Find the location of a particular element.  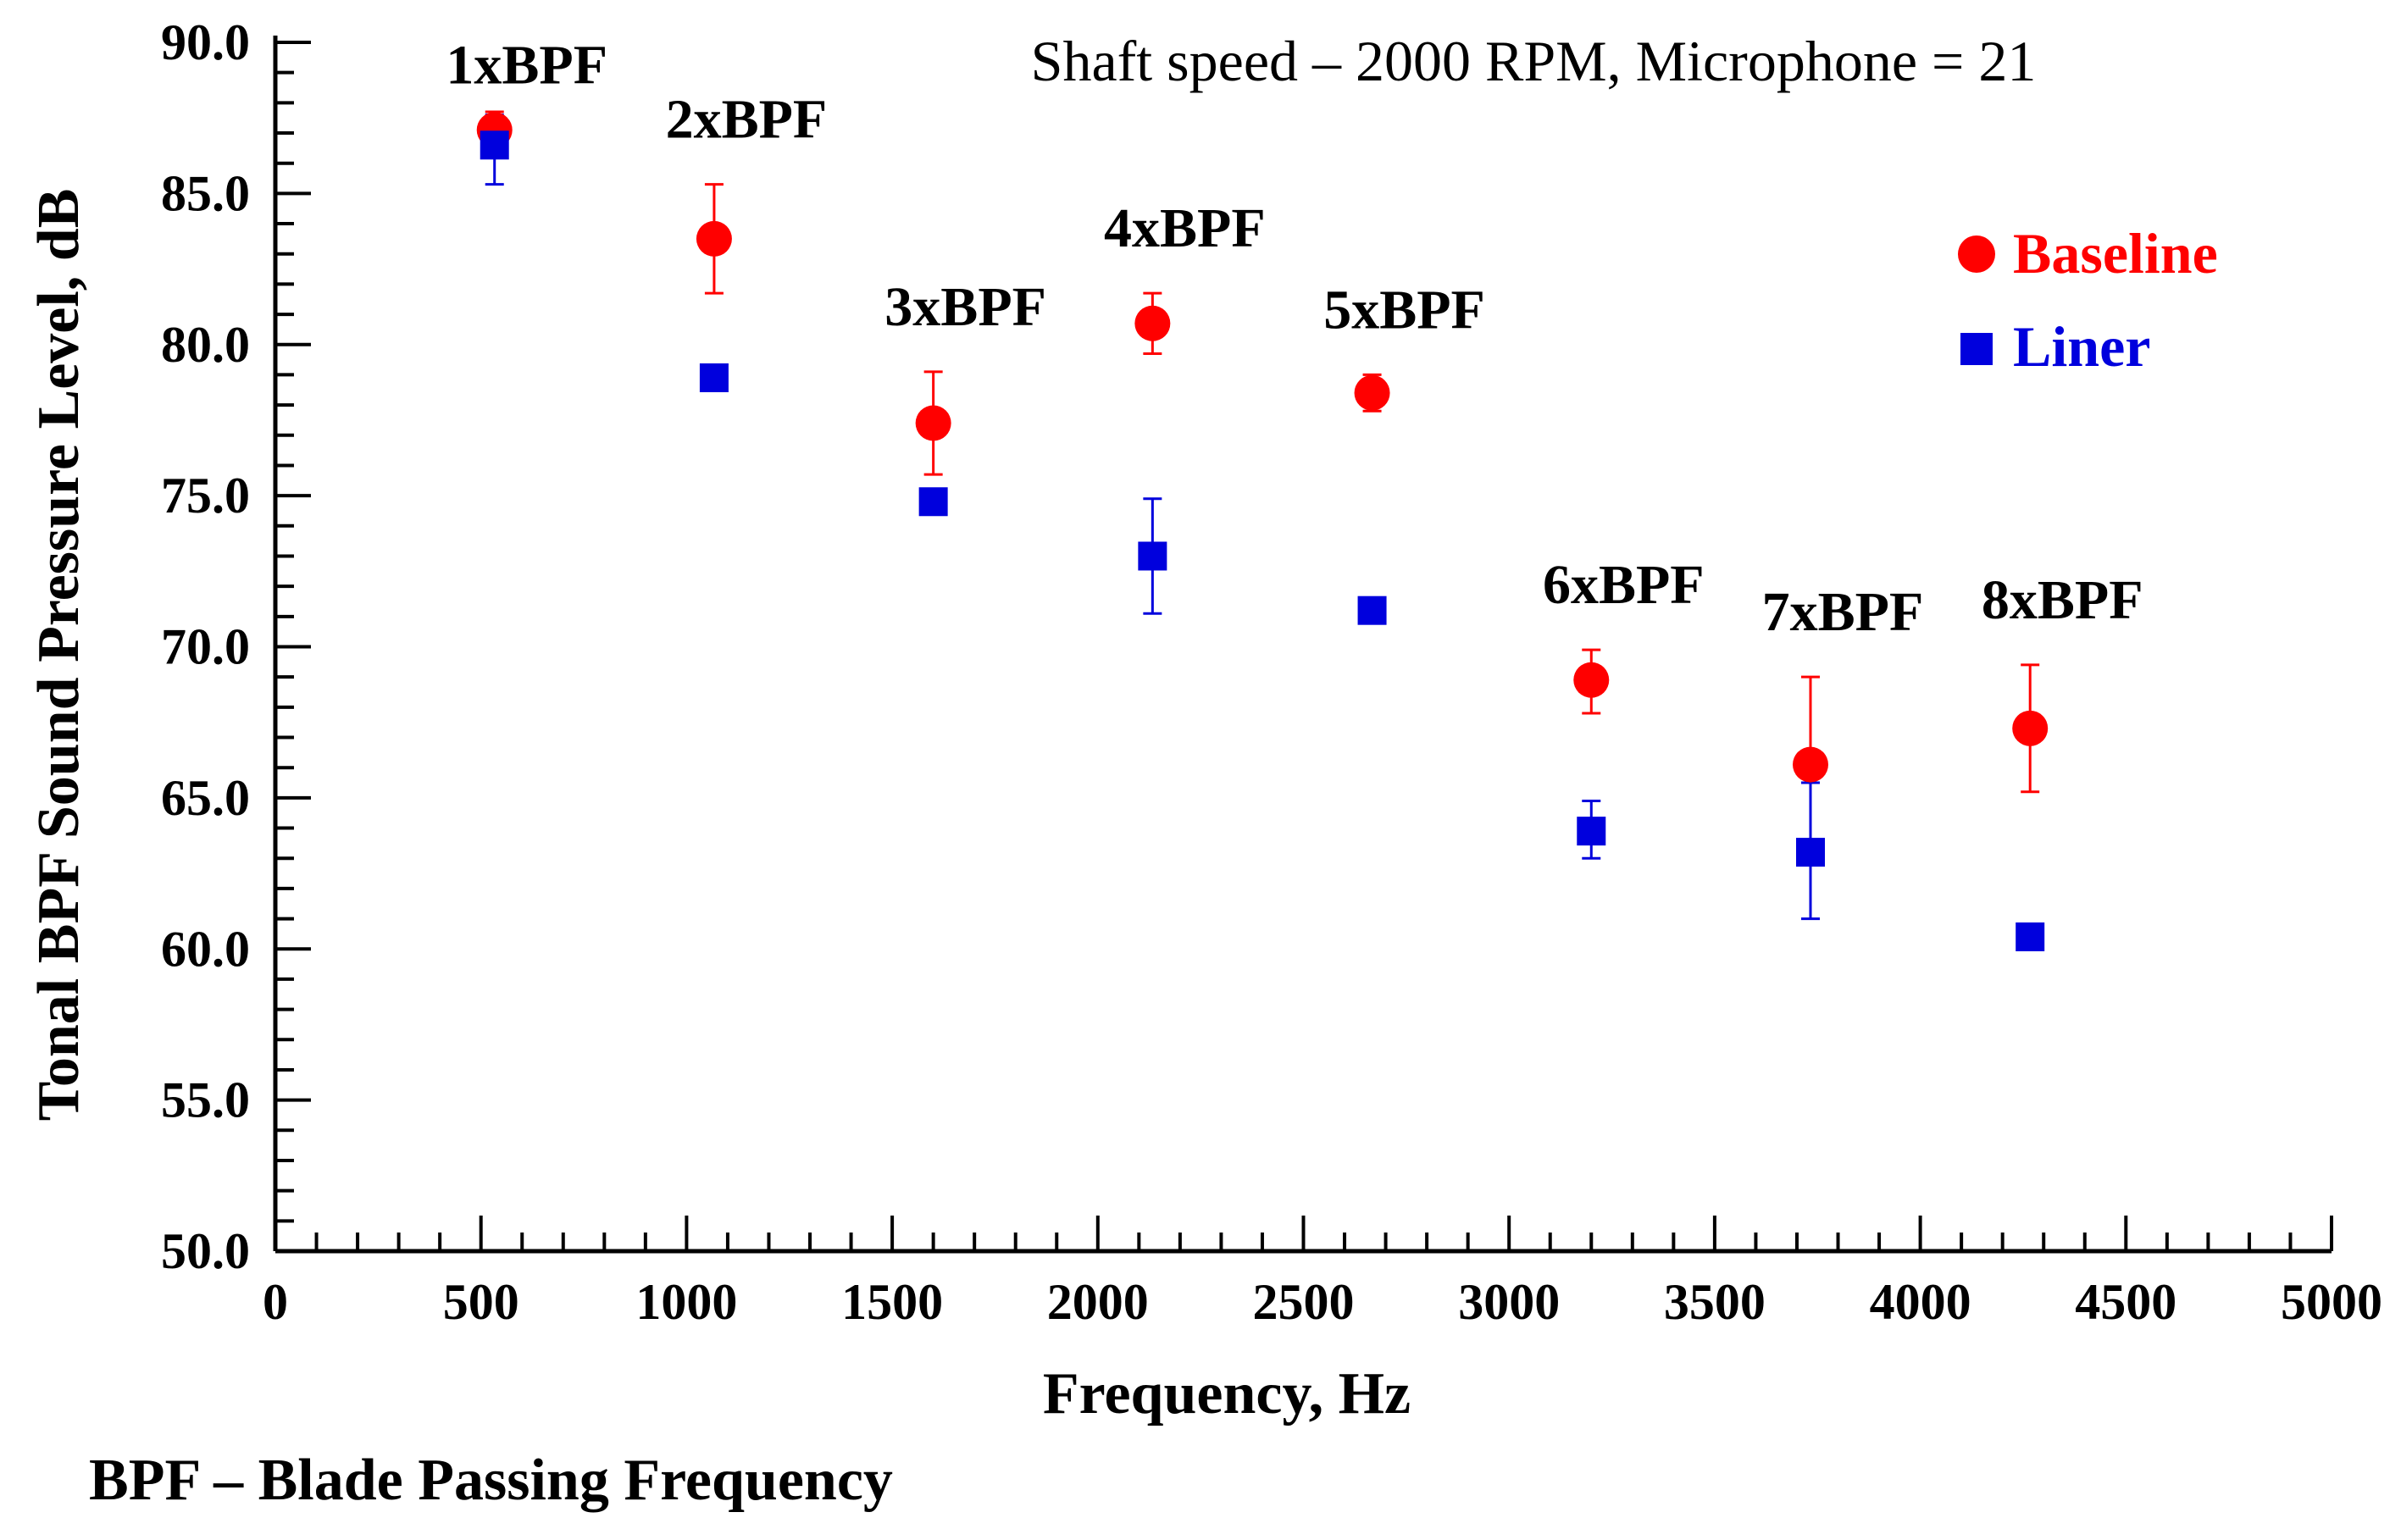

y-tick-label: 60.0 is located at coordinates (206, 949).